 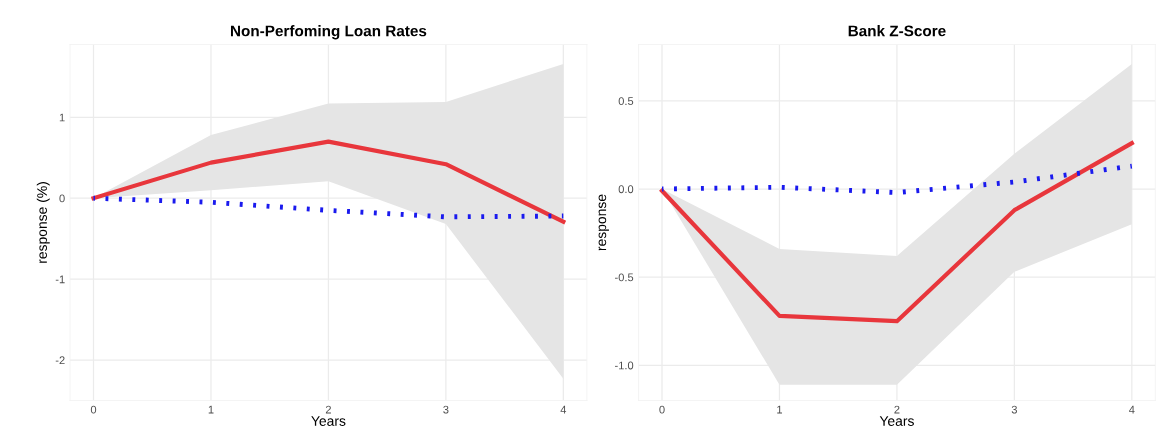 What do you see at coordinates (624, 365) in the screenshot?
I see `y-tick-label: -1.0` at bounding box center [624, 365].